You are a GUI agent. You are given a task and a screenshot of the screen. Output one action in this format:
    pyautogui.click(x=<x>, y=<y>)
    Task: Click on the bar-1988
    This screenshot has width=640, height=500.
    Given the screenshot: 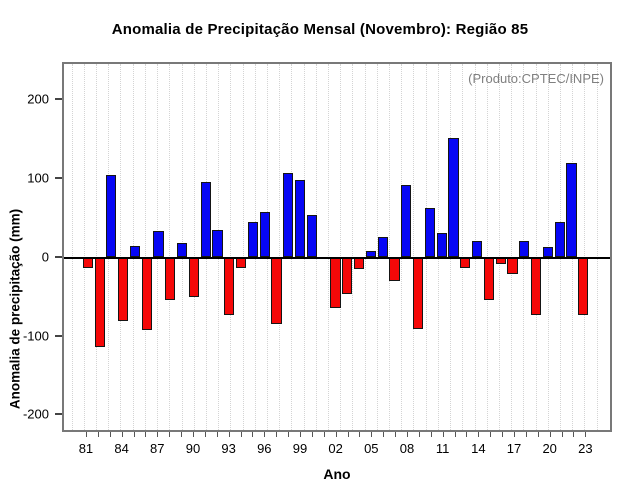 What is the action you would take?
    pyautogui.click(x=170, y=278)
    